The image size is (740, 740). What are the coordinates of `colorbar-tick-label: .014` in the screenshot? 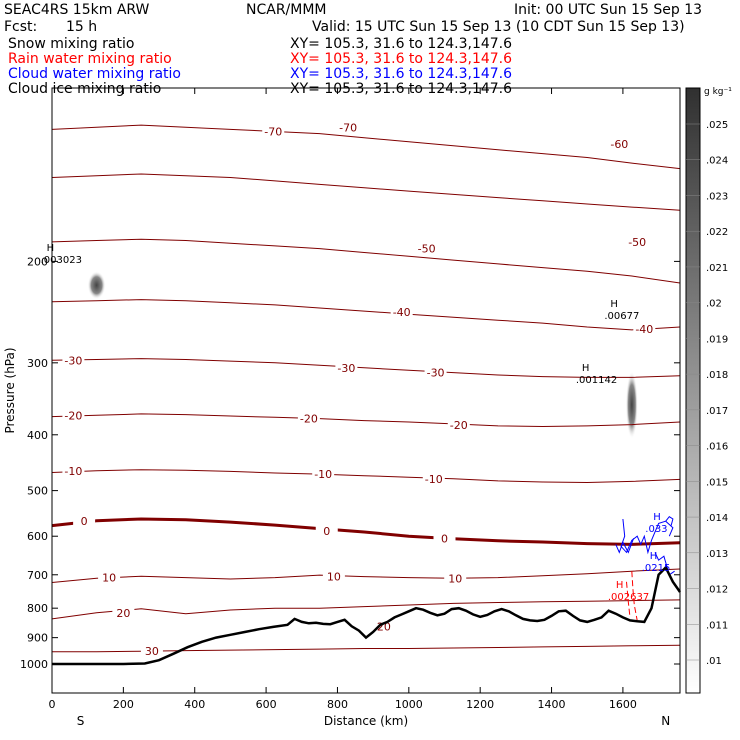 It's located at (717, 518).